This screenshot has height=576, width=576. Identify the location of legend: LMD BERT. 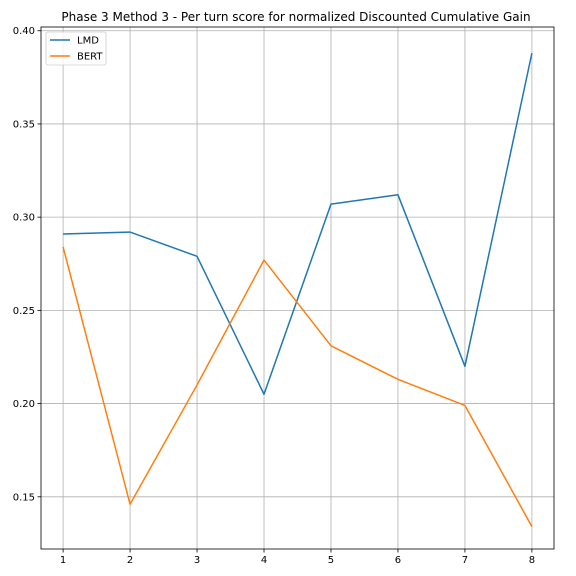
(76, 48).